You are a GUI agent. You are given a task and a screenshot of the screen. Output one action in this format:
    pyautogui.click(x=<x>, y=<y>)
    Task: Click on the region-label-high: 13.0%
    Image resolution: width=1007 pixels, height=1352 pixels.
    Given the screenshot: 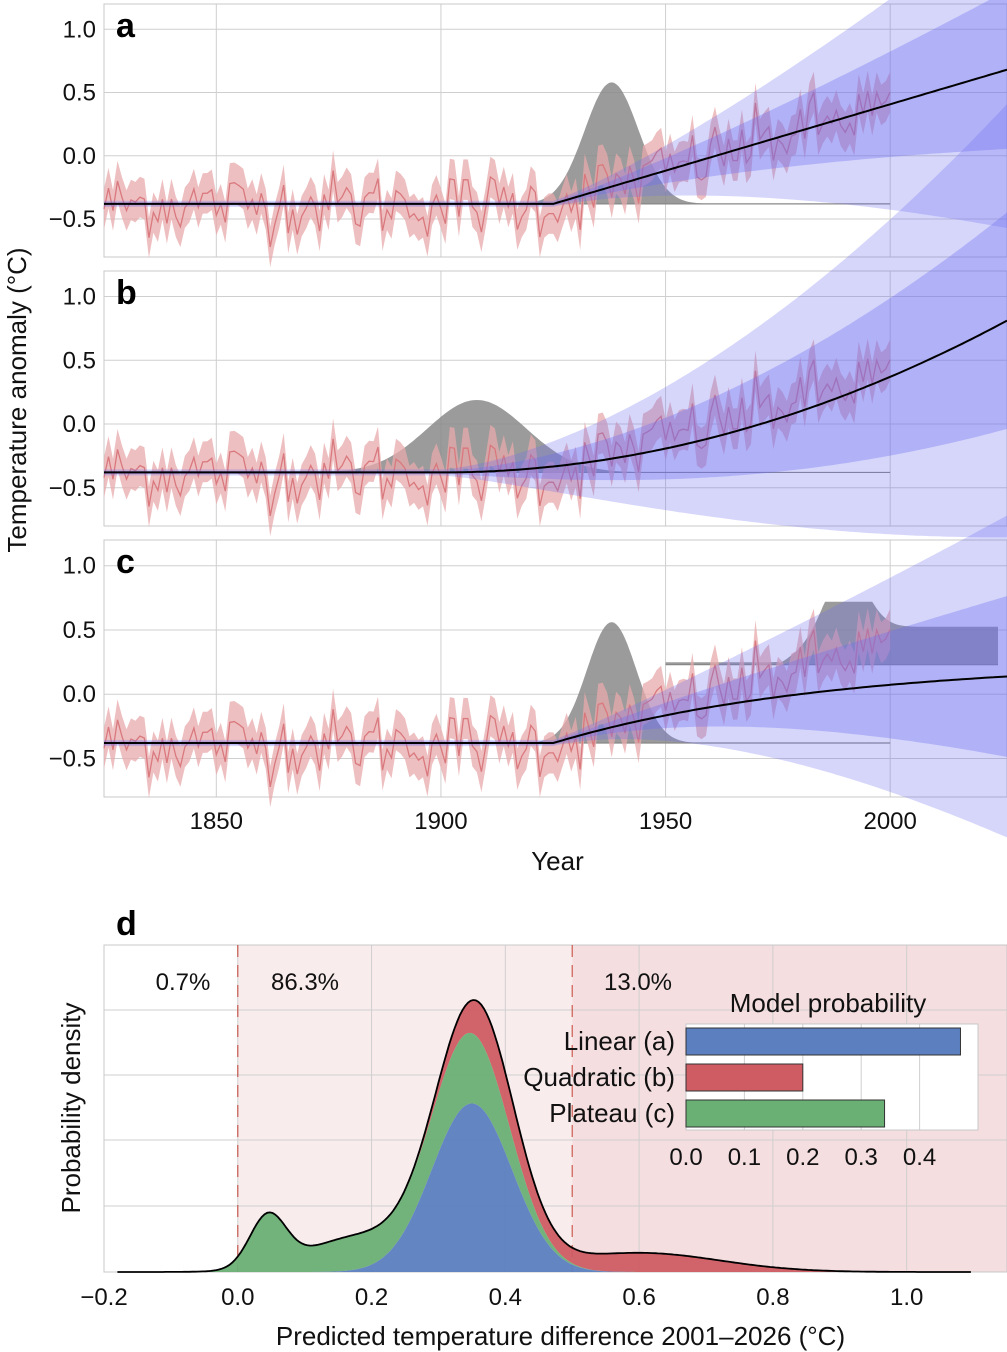 What is the action you would take?
    pyautogui.click(x=638, y=982)
    